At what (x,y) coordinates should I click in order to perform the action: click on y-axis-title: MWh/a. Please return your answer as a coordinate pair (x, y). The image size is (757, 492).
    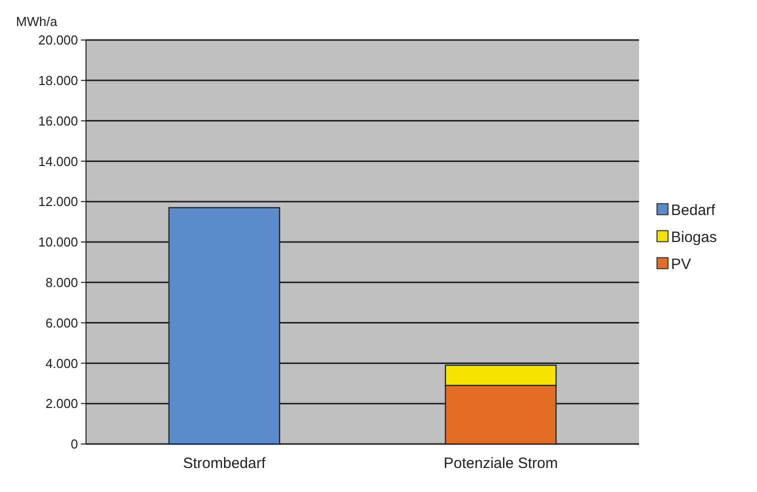
    Looking at the image, I should click on (37, 21).